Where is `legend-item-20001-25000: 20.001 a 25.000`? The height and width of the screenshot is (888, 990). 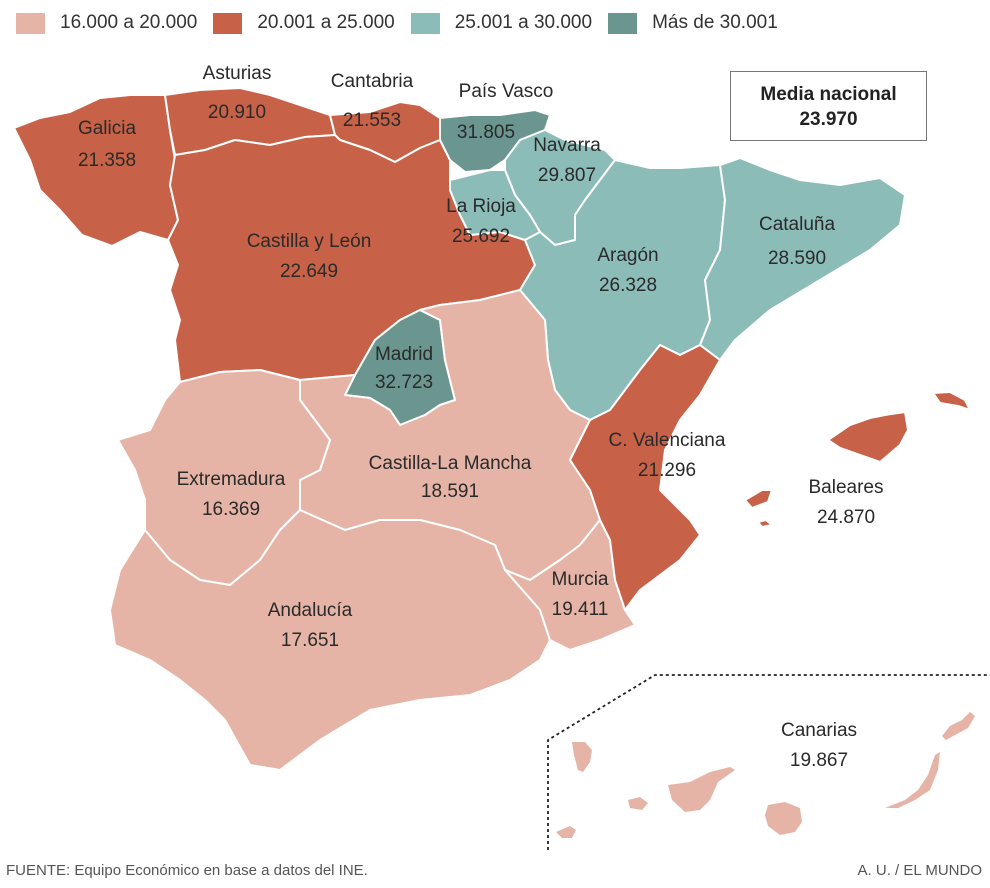 legend-item-20001-25000: 20.001 a 25.000 is located at coordinates (304, 23).